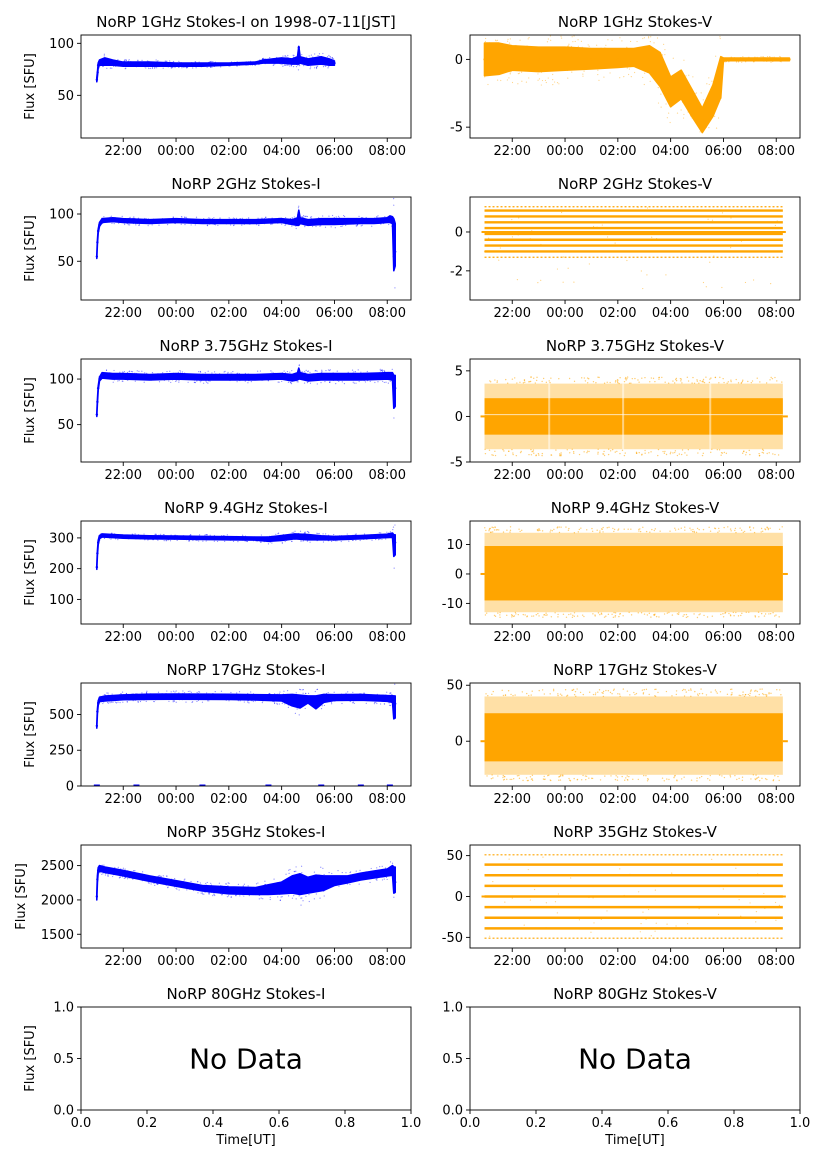  Describe the element at coordinates (459, 60) in the screenshot. I see `y-tick-label: 0` at that location.